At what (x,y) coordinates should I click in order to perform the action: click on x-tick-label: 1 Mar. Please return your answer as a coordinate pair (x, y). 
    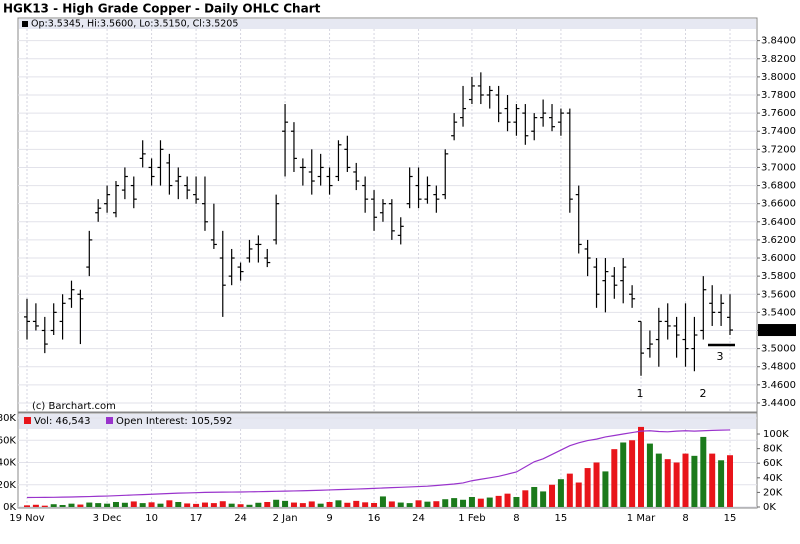
    Looking at the image, I should click on (641, 518).